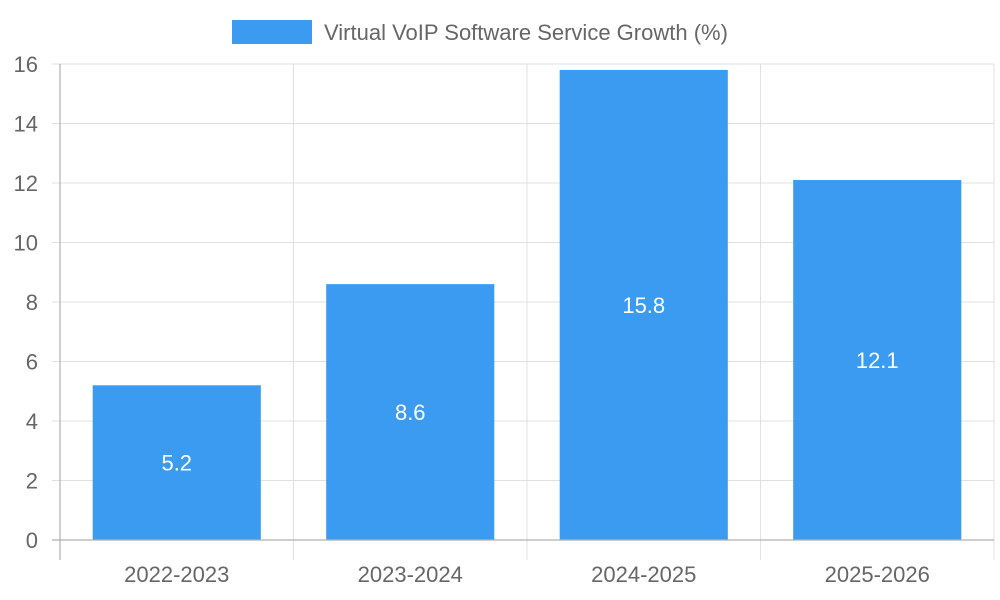 This screenshot has height=600, width=1000. What do you see at coordinates (32, 421) in the screenshot?
I see `y-tick-label: 4` at bounding box center [32, 421].